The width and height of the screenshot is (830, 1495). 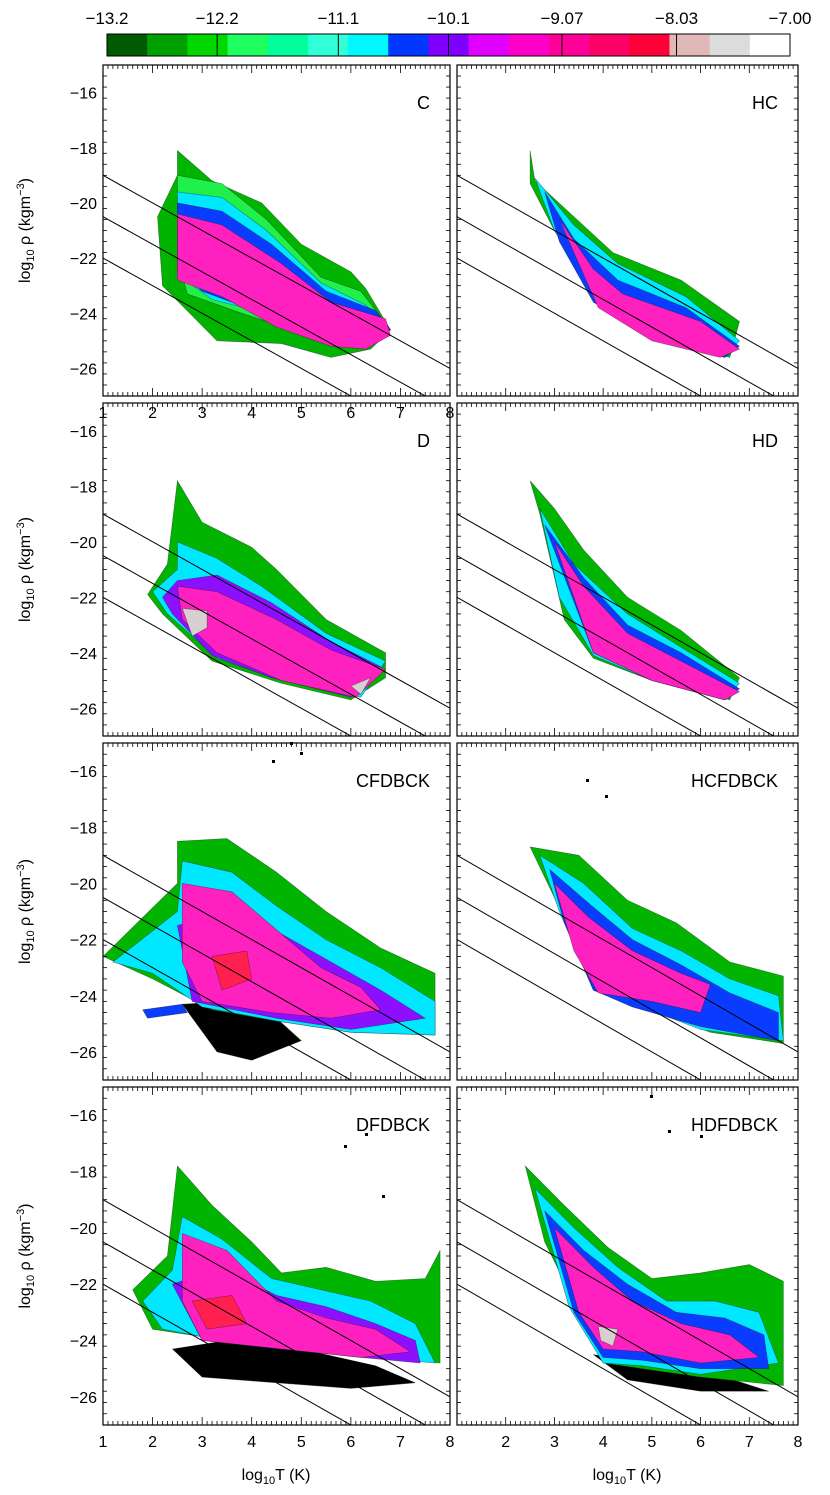 What do you see at coordinates (561, 18) in the screenshot?
I see `colorbar-tick-label: −9.07` at bounding box center [561, 18].